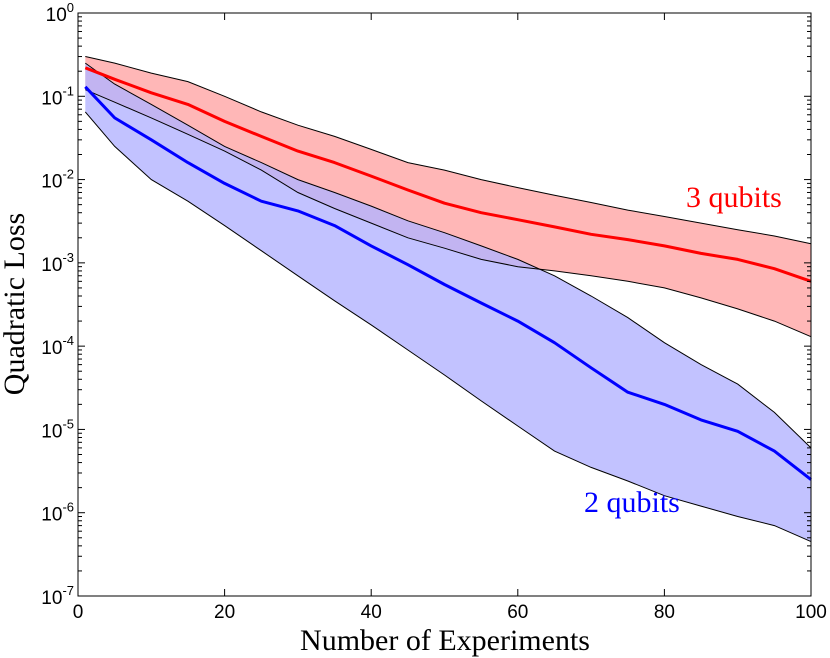  I want to click on y-tick-label: 10⁻³, so click(57, 263).